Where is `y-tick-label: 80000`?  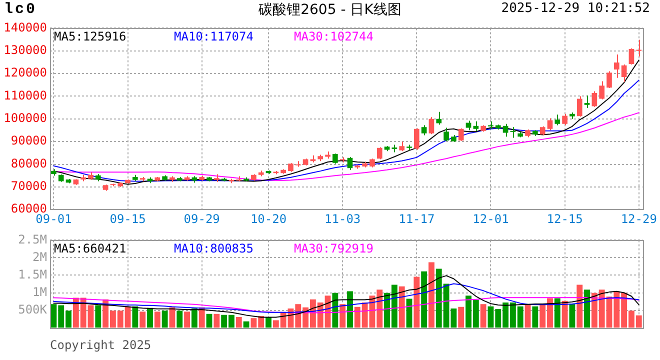
y-tick-label: 80000 is located at coordinates (28, 163).